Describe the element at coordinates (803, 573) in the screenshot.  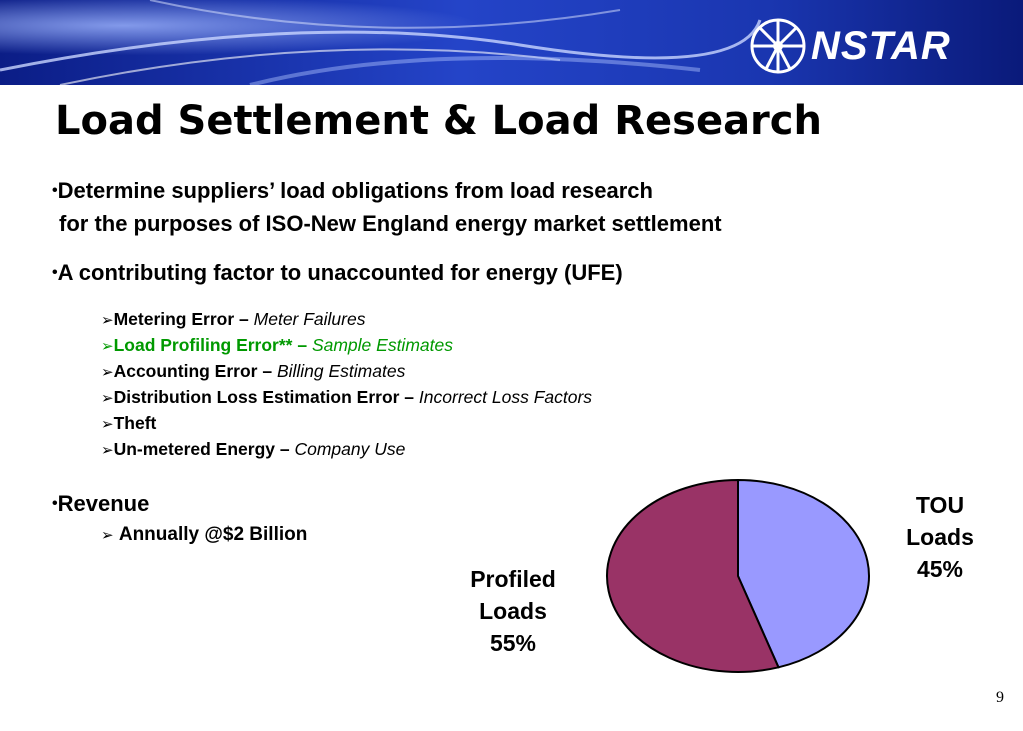
I see `pie-slice-tou-loads` at that location.